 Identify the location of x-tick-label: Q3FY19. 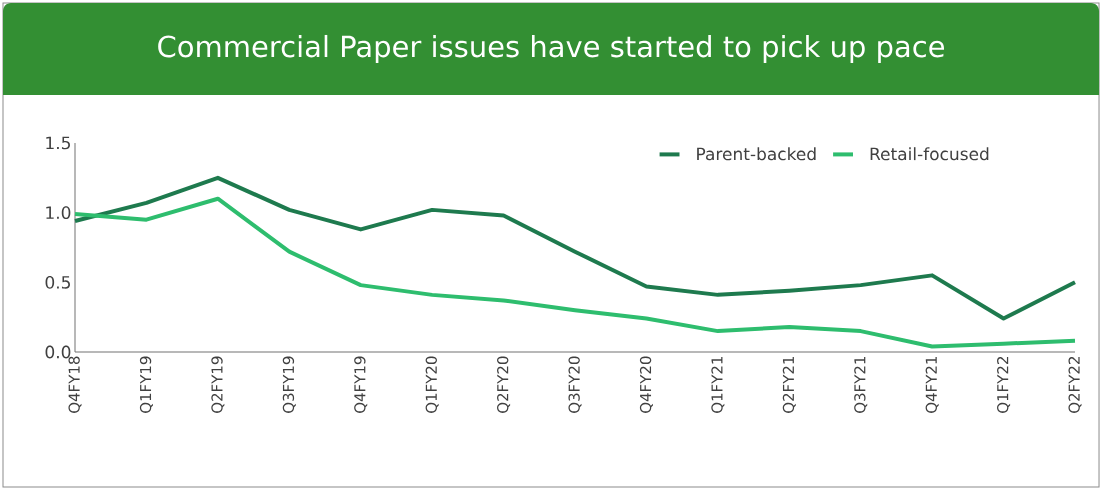
(289, 384).